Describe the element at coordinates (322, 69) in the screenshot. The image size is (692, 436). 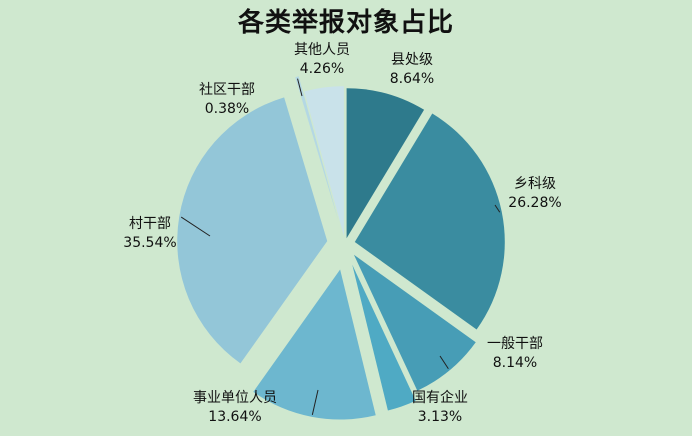
I see `slice-value-8: 4.26%` at that location.